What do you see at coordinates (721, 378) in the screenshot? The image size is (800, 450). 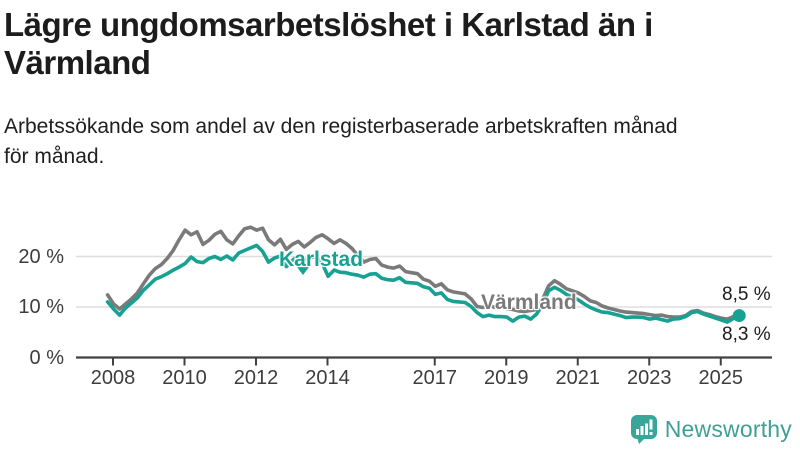 I see `x-tick-label-2025: 2025` at bounding box center [721, 378].